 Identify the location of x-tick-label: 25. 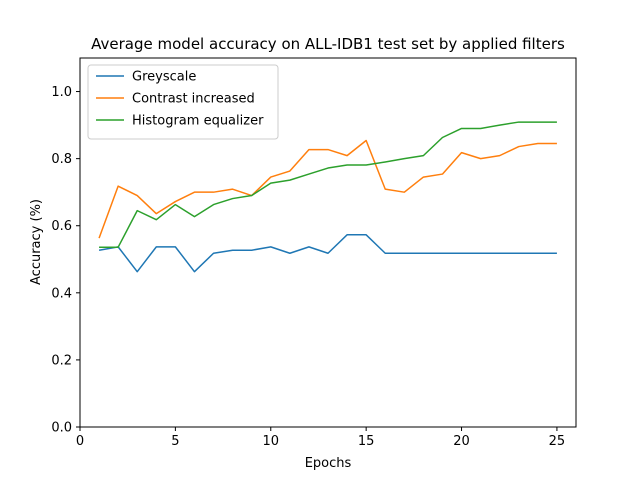
(557, 441).